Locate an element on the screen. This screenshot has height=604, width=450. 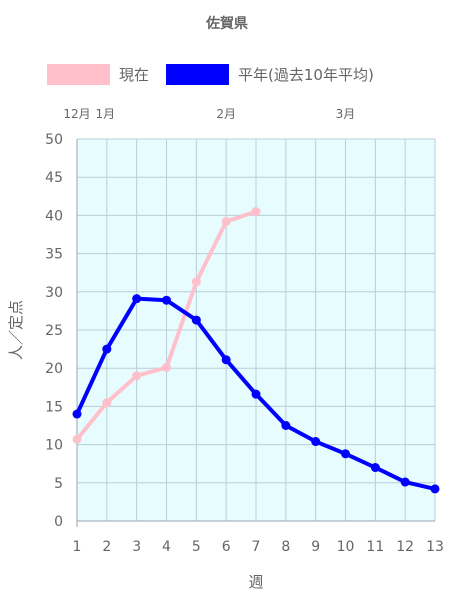
x-tick-label: 2 is located at coordinates (106, 547).